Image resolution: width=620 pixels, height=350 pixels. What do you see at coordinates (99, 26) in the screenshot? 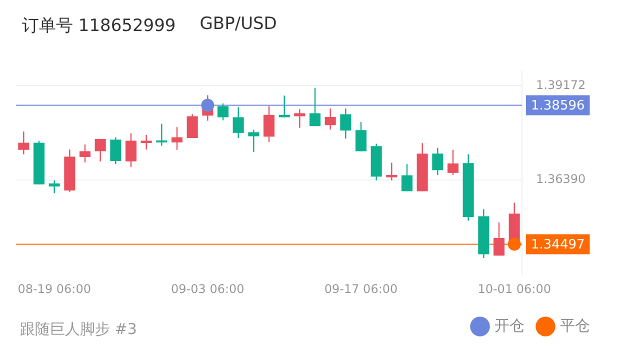
I see `chart-title: 订单号 118652999` at bounding box center [99, 26].